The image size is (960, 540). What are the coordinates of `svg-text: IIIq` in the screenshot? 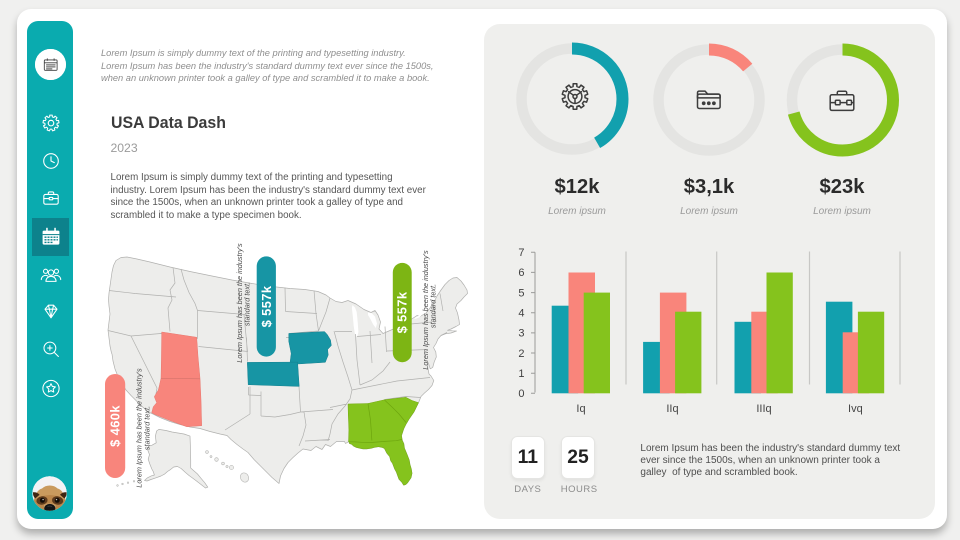 It's located at (763, 409).